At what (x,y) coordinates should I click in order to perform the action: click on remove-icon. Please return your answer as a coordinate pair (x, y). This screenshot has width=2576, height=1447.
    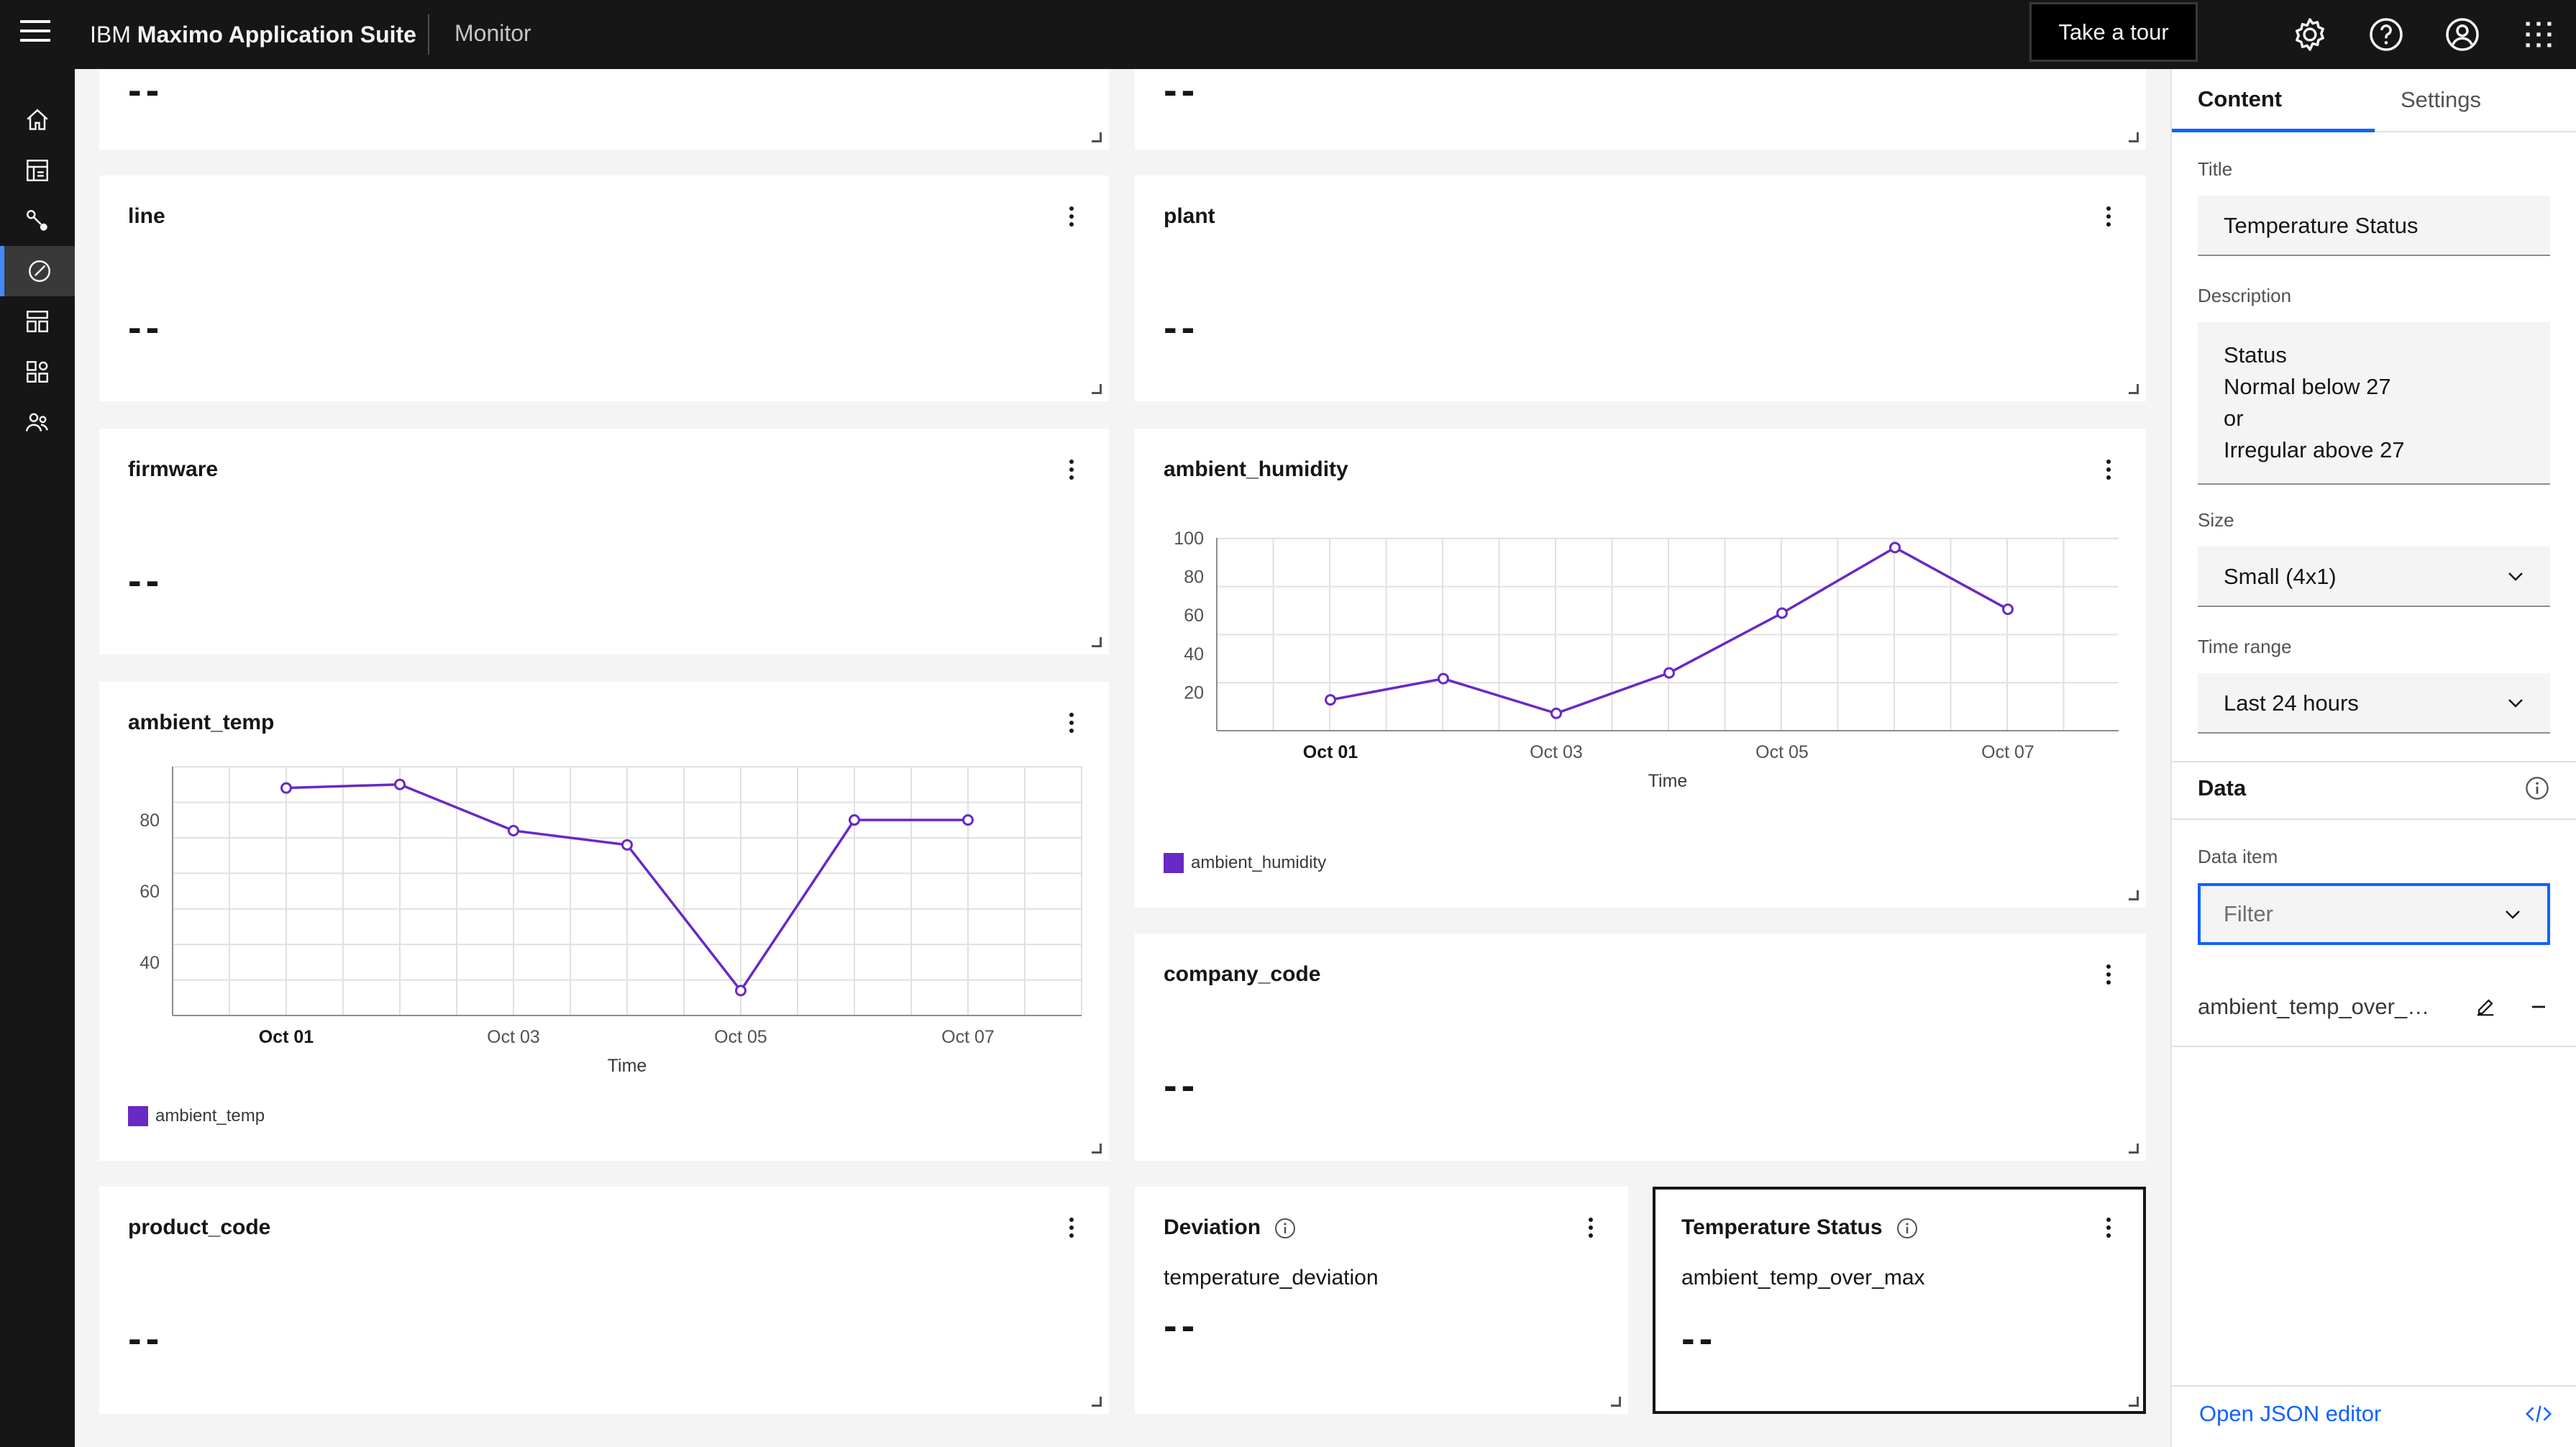
    Looking at the image, I should click on (2539, 1007).